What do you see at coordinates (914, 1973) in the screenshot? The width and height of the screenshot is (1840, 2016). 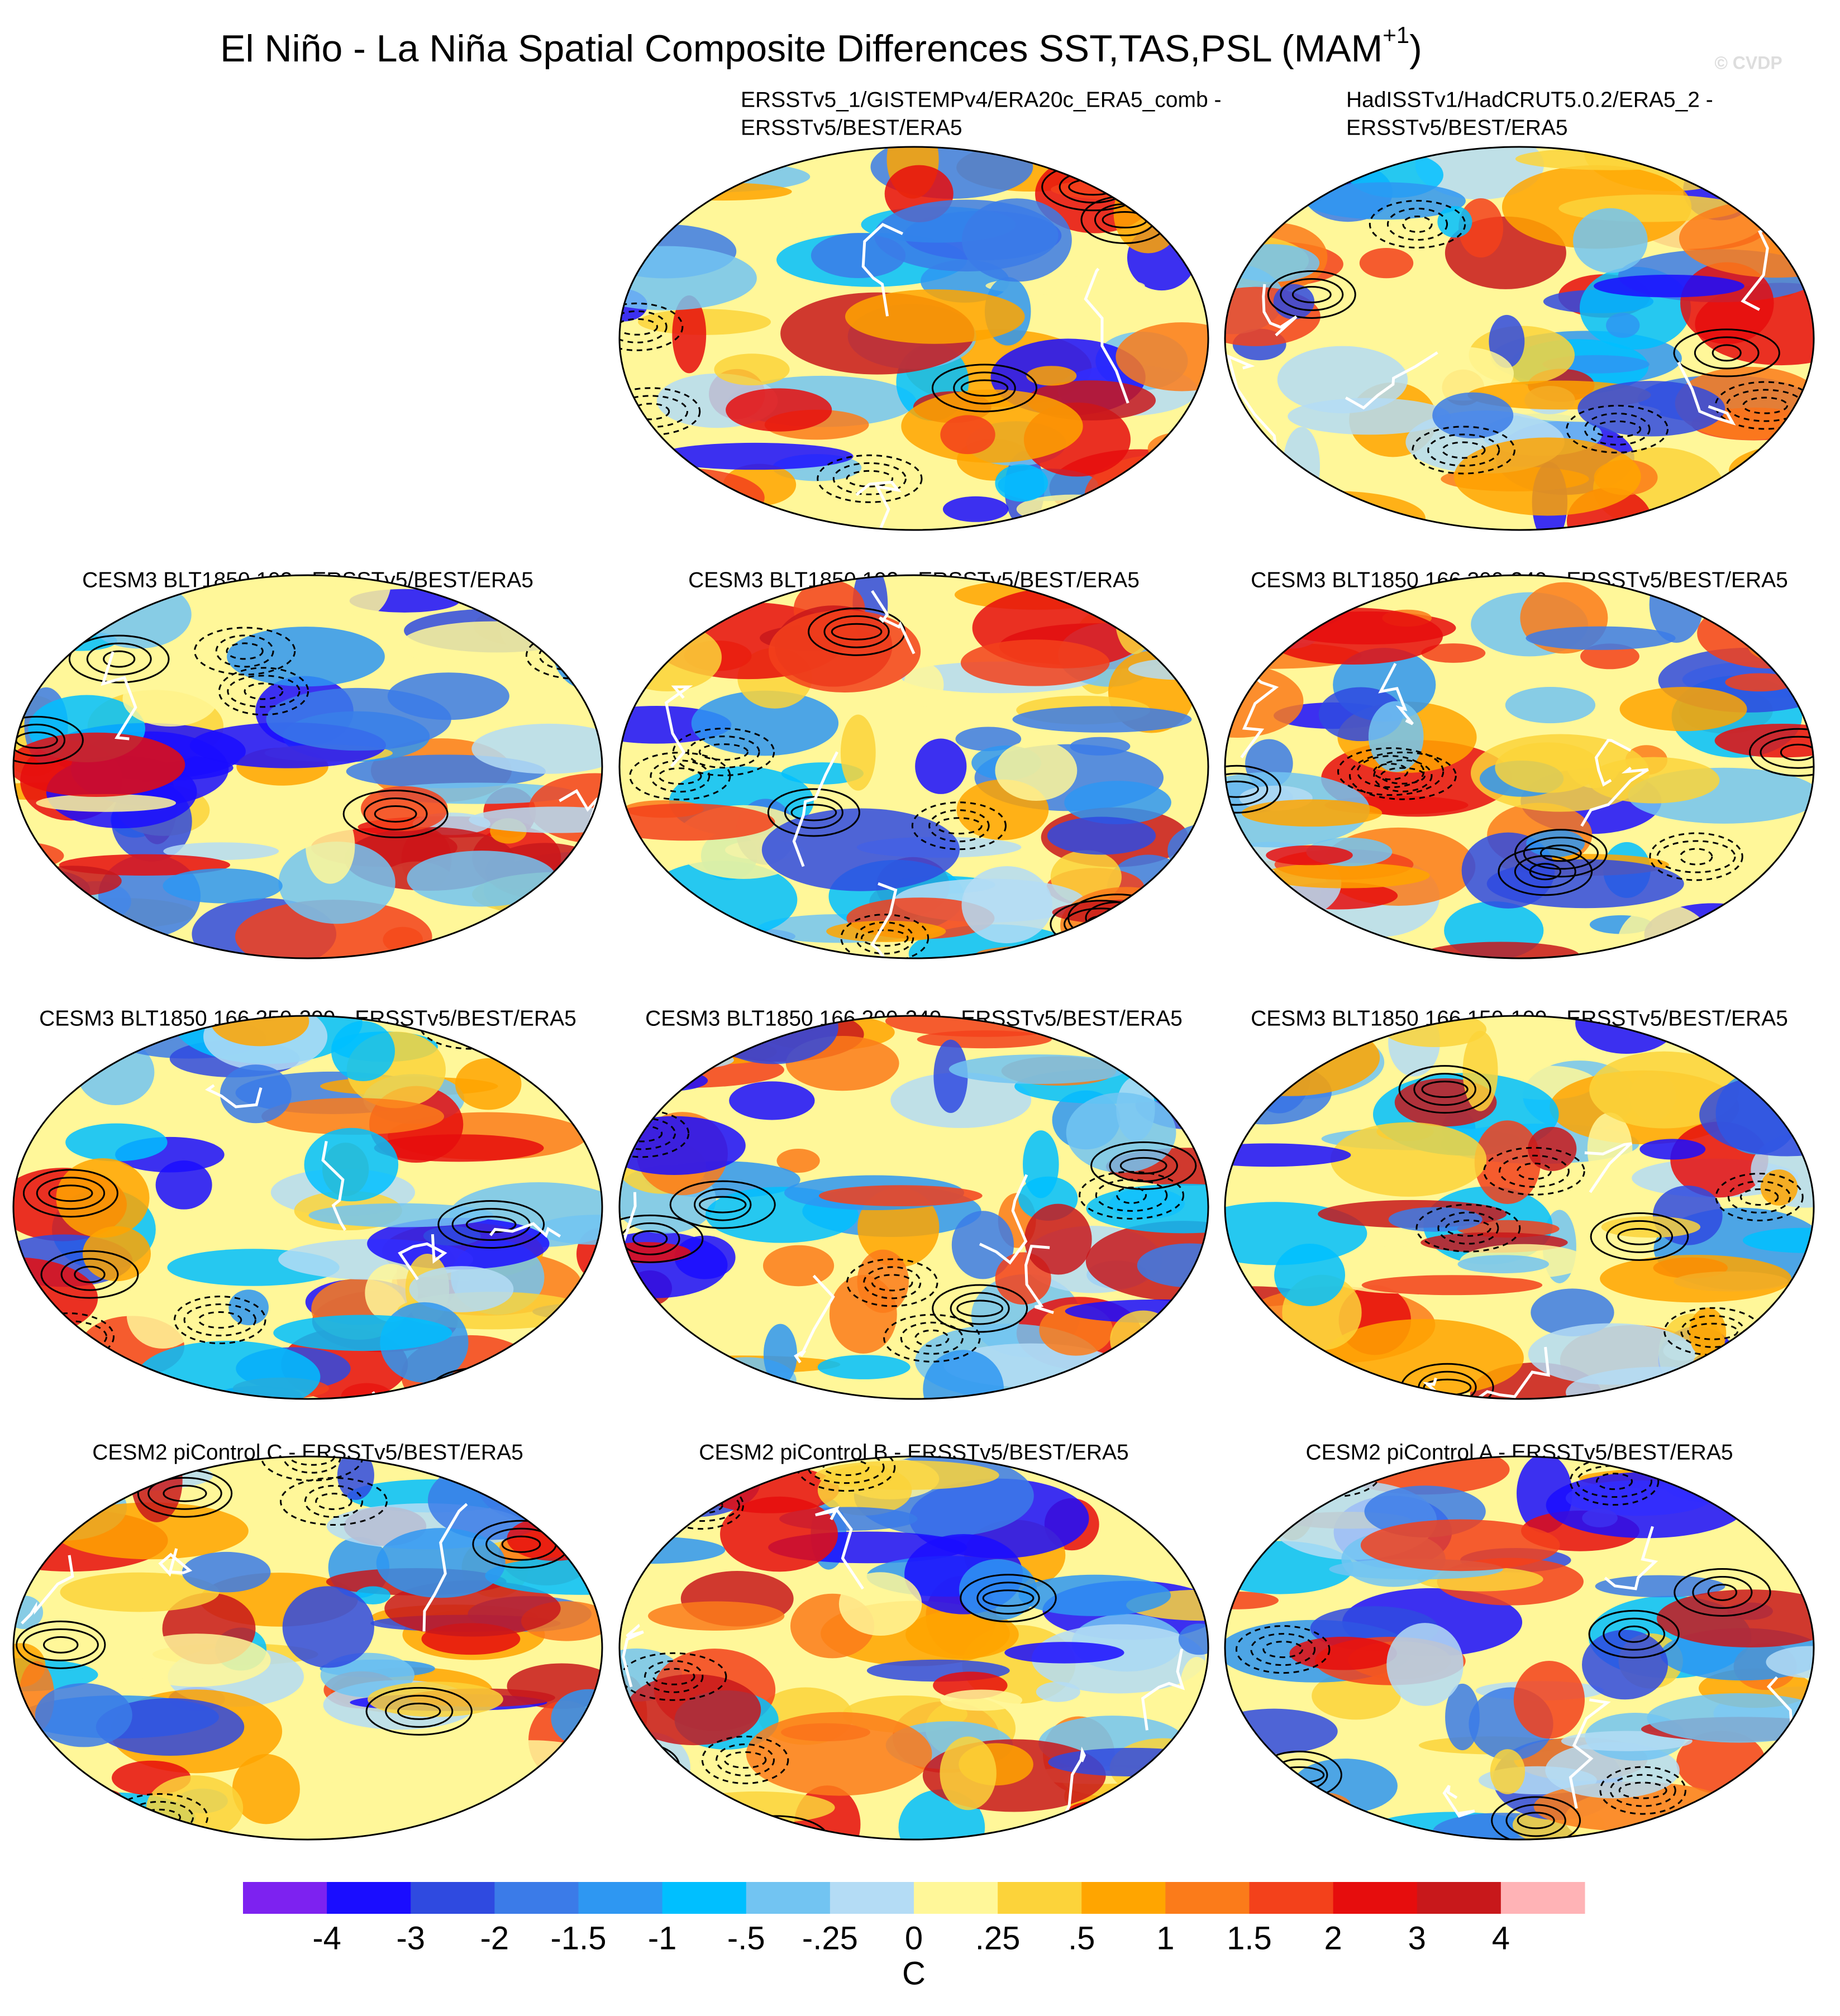 I see `colorbar-unit: C` at bounding box center [914, 1973].